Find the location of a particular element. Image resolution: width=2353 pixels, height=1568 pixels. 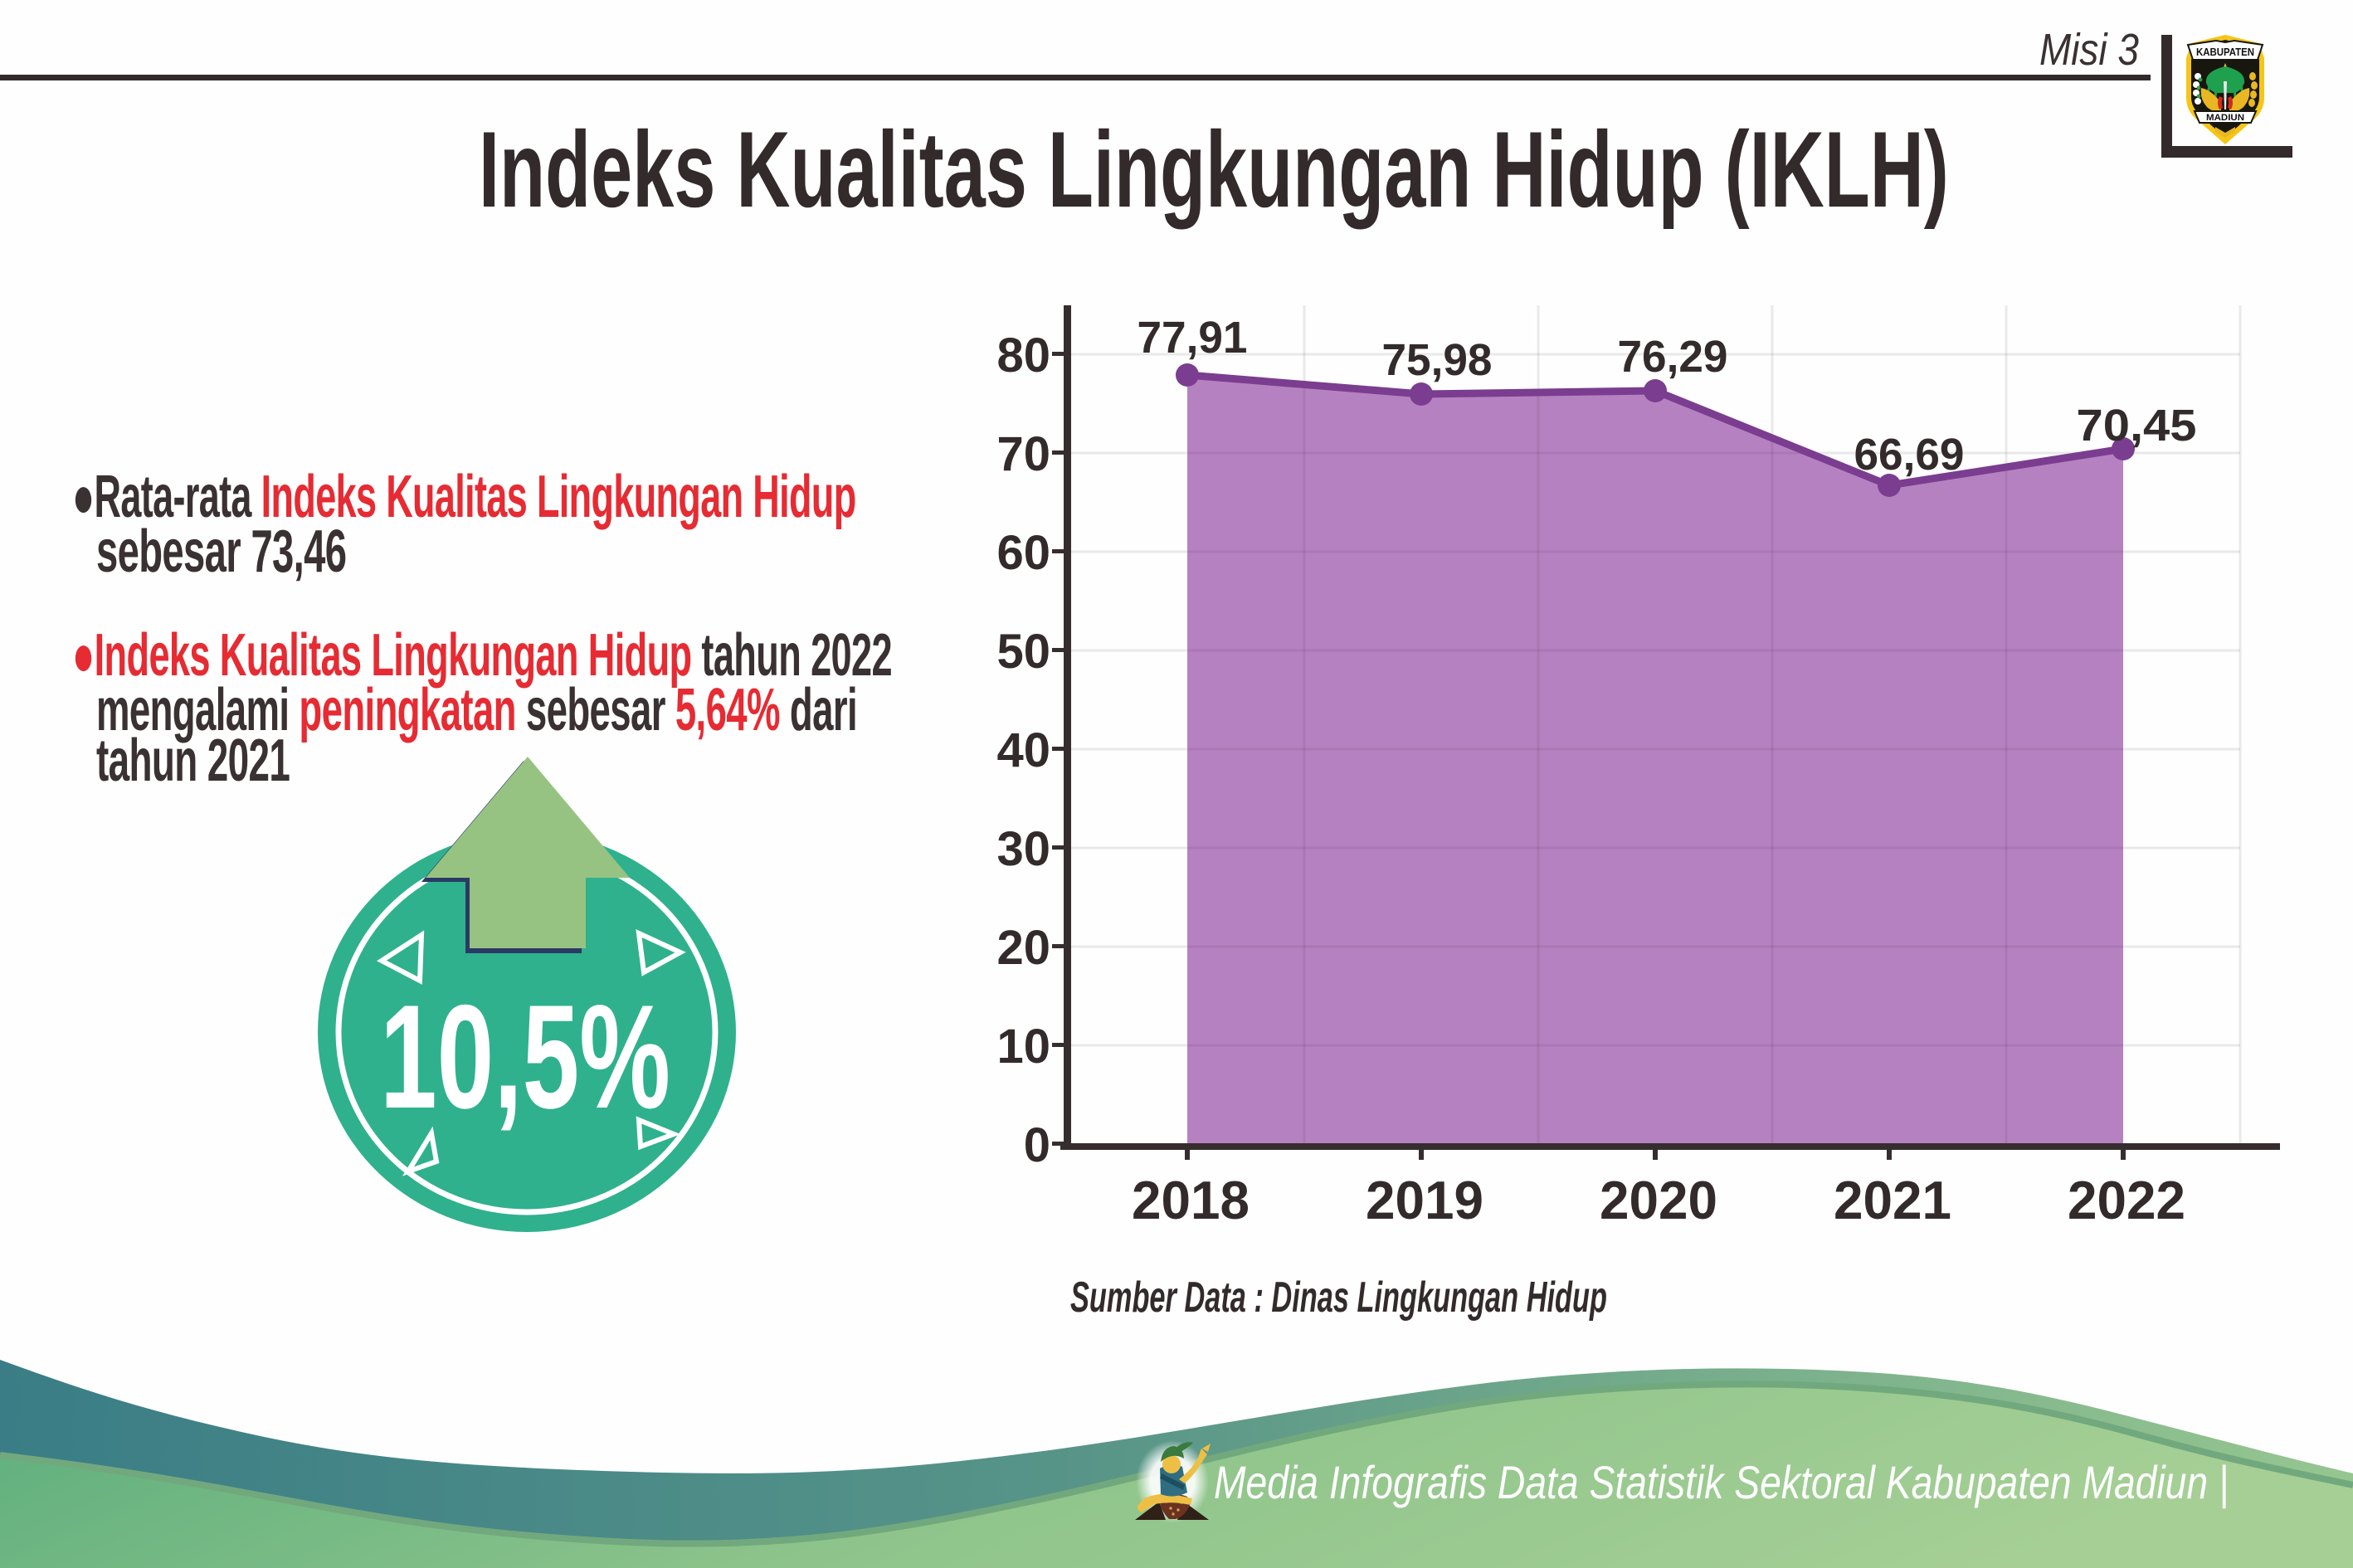

svg-text: 30 is located at coordinates (1023, 849).